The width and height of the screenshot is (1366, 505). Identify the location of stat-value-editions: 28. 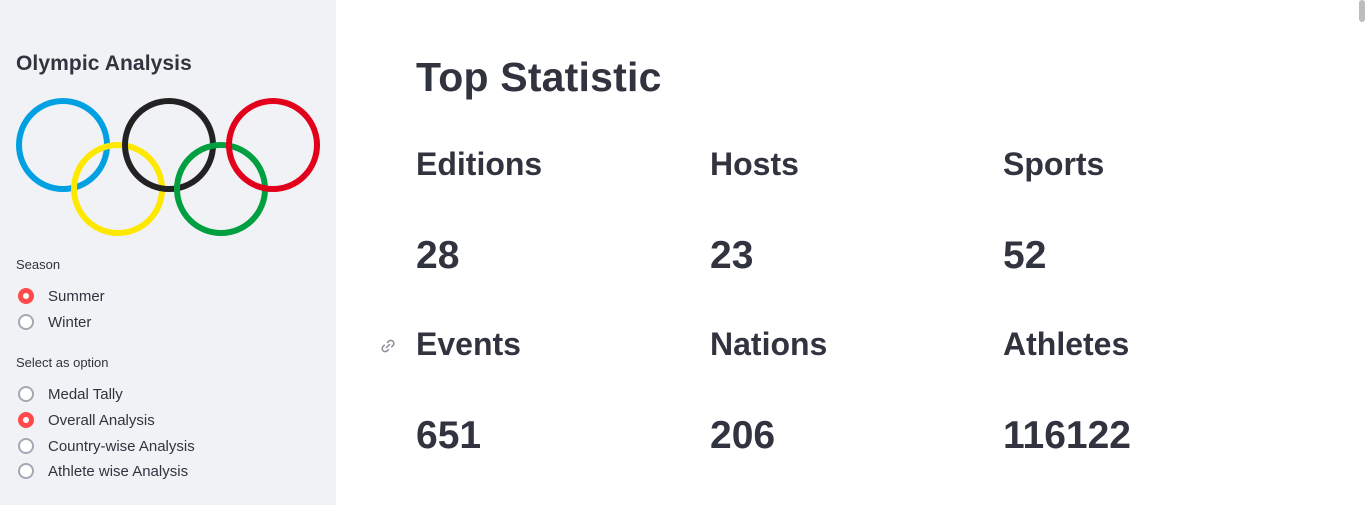
(438, 255).